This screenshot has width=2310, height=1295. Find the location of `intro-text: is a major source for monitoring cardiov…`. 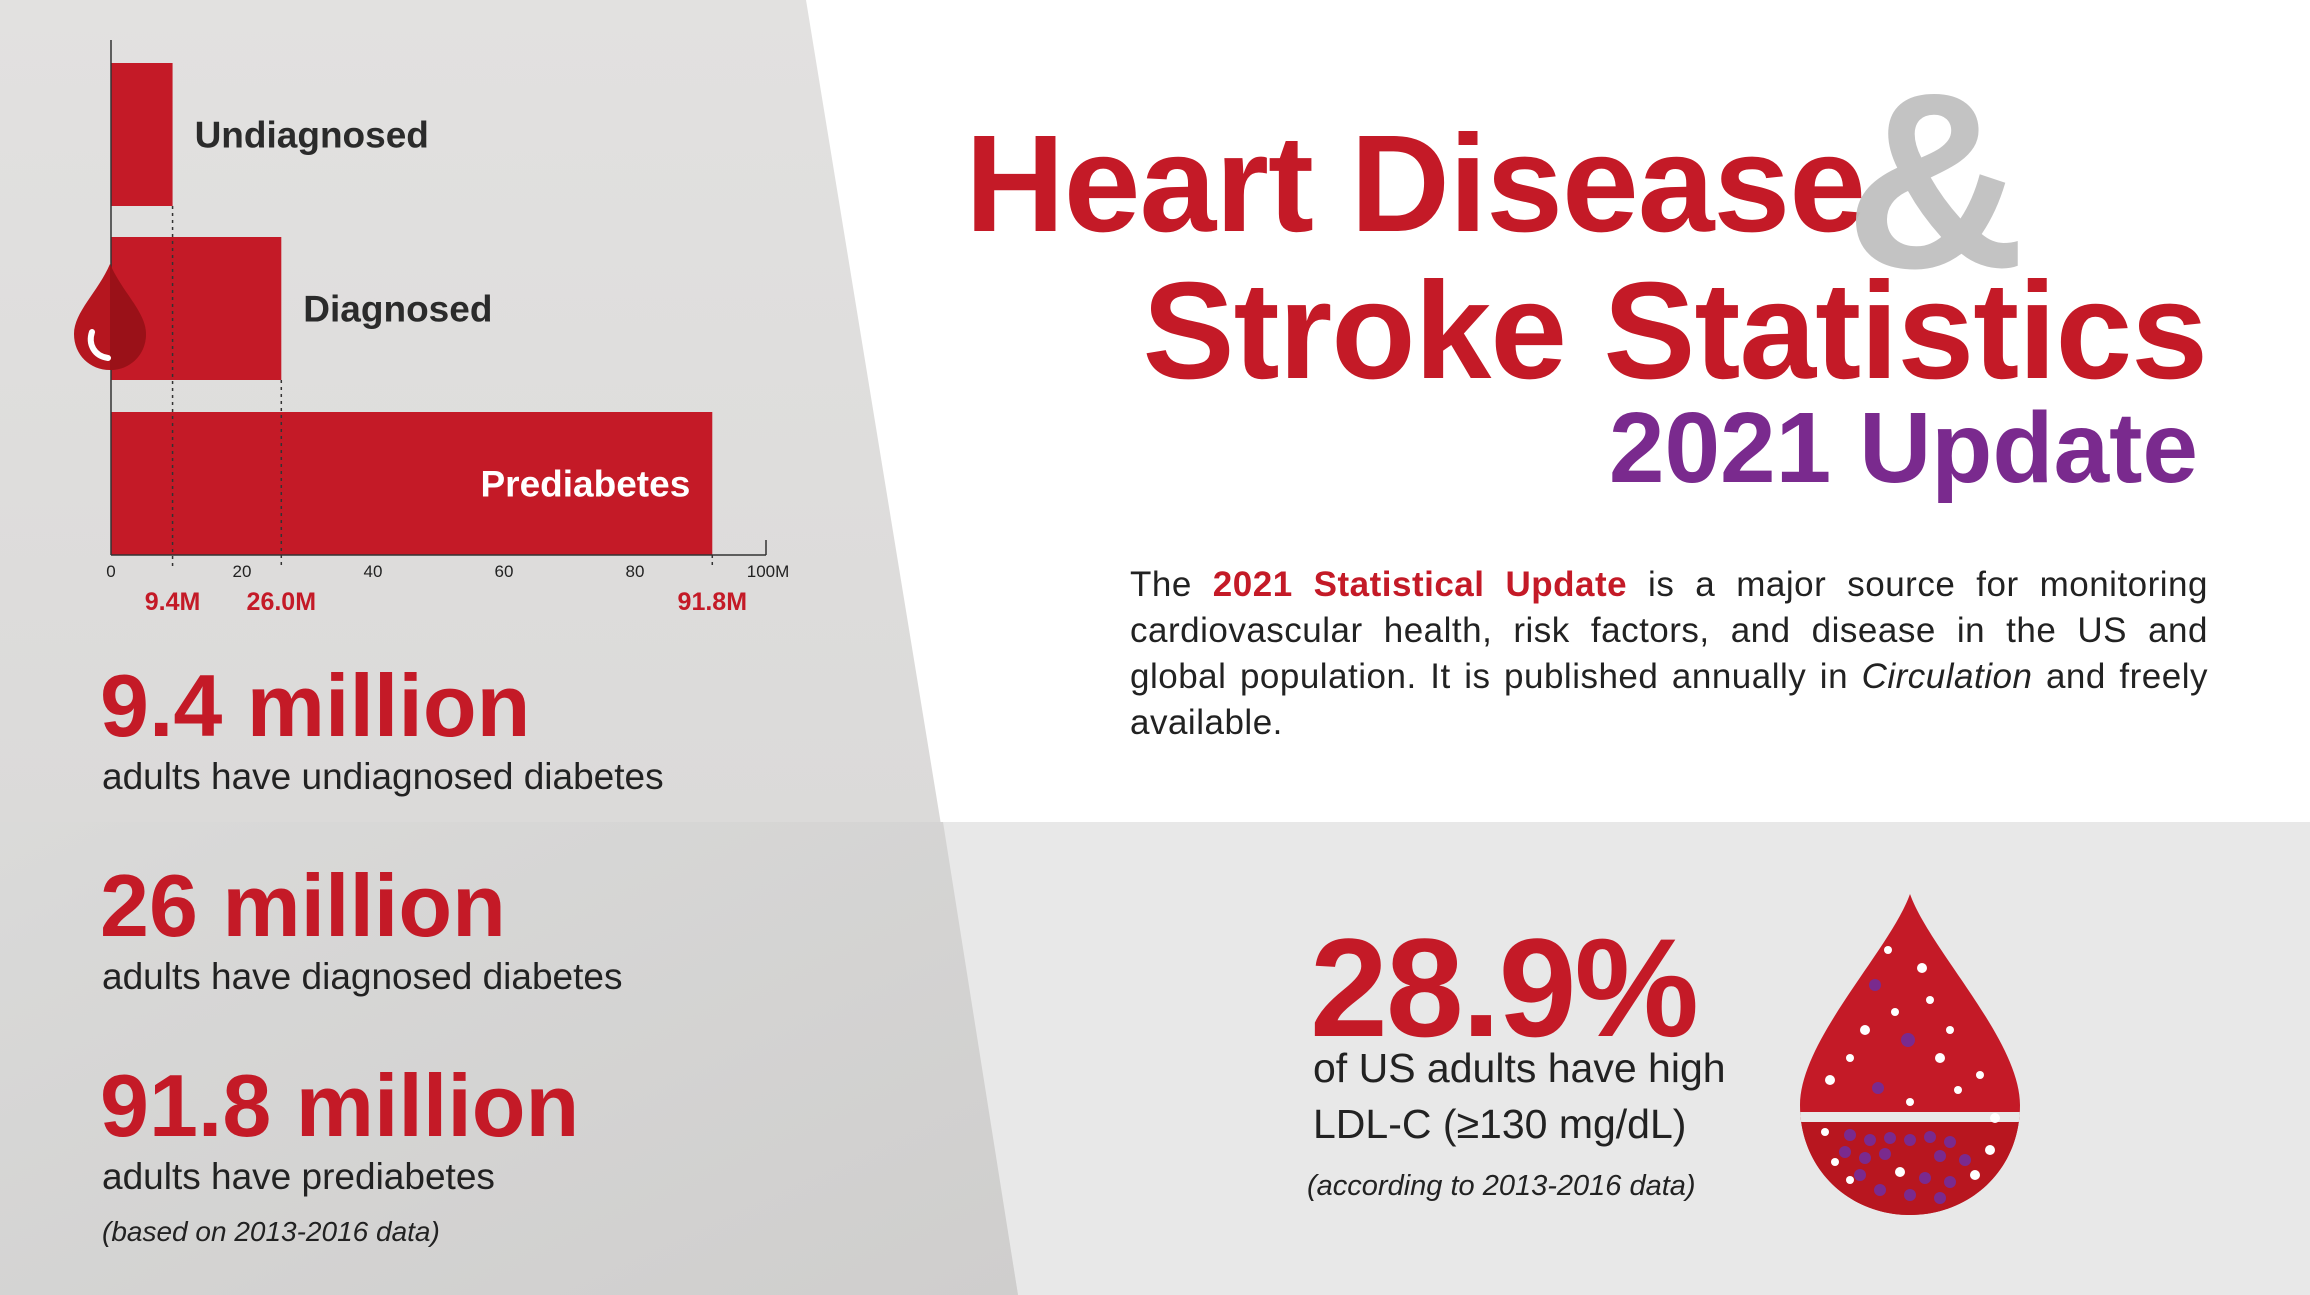

intro-text: is a major source for monitoring cardiov… is located at coordinates (1669, 630).